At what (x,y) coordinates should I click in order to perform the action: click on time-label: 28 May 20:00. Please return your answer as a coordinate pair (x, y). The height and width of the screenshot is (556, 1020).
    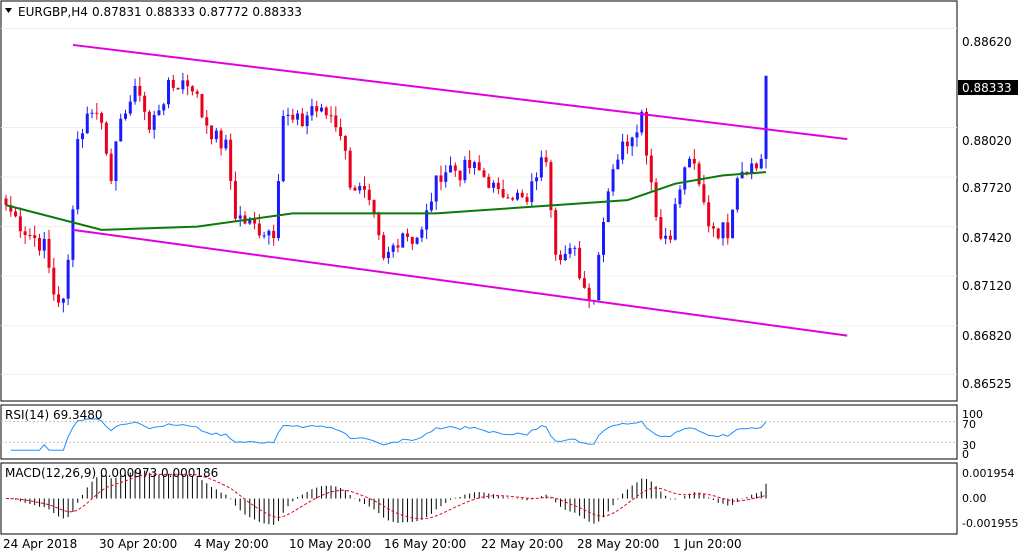
    Looking at the image, I should click on (618, 544).